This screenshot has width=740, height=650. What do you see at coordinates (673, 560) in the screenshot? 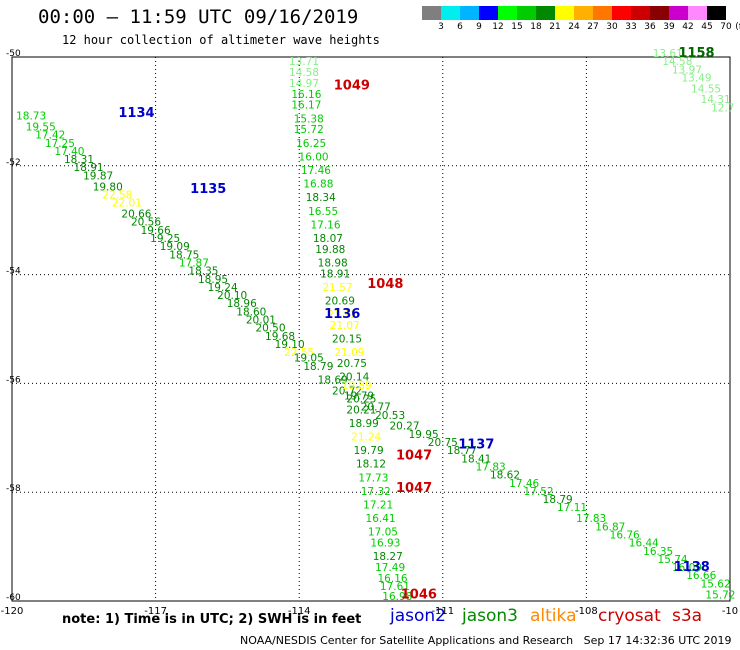
I see `swh-value: 15.74` at bounding box center [673, 560].